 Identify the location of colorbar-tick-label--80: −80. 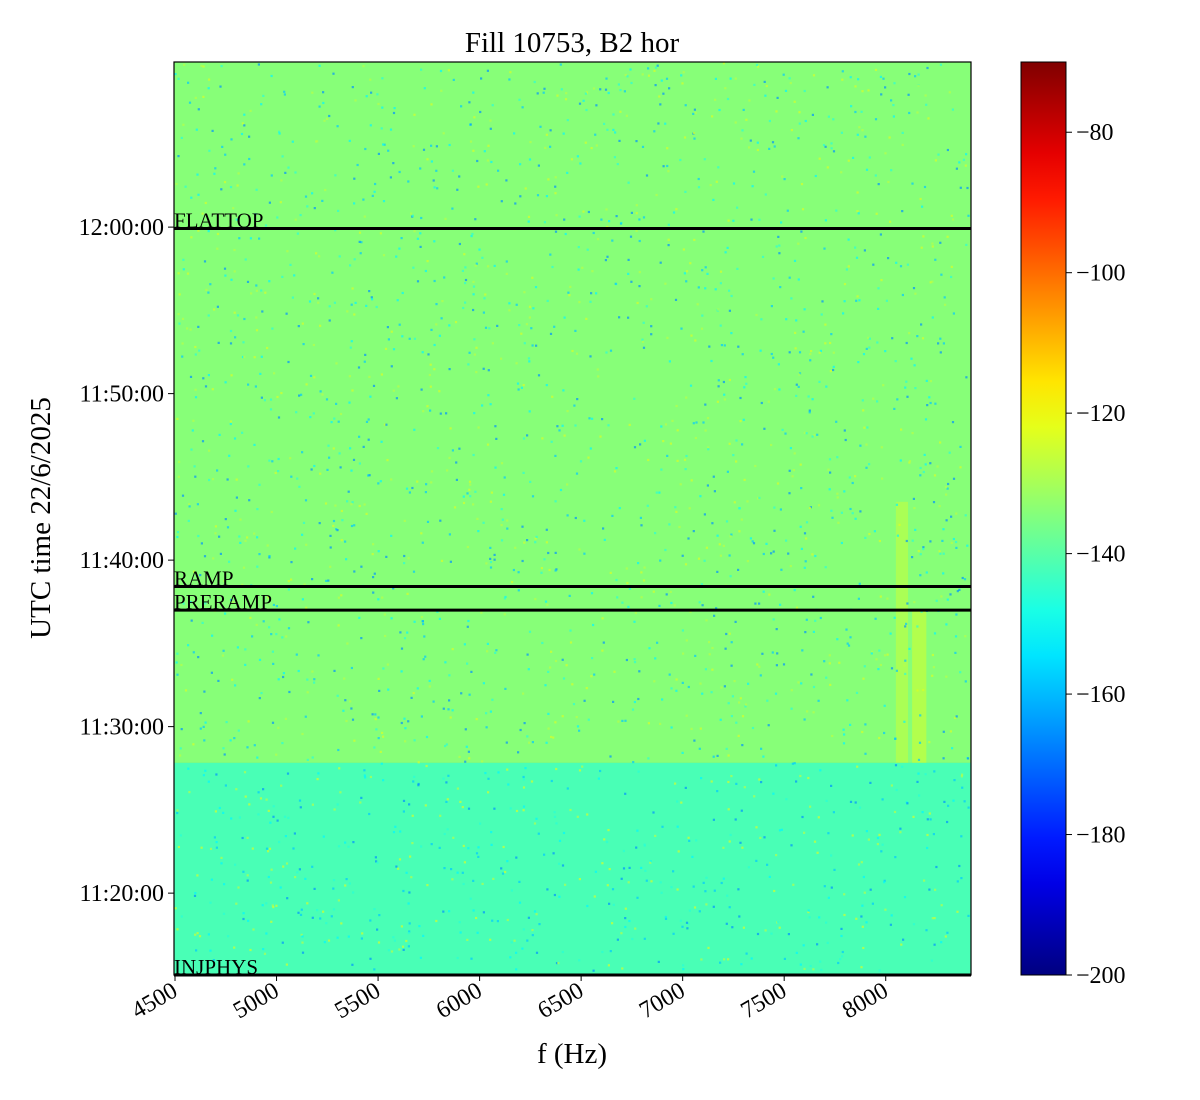
(1095, 133).